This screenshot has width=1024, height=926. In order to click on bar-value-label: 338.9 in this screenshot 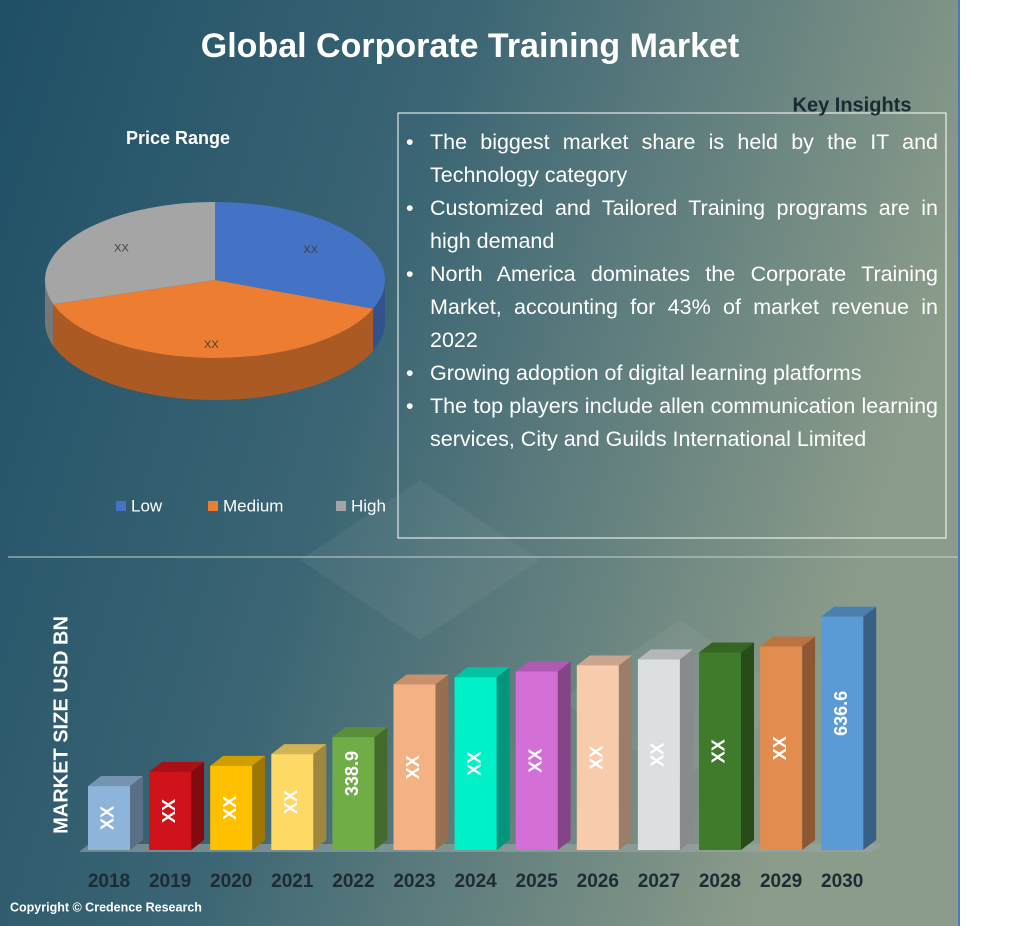, I will do `click(352, 773)`.